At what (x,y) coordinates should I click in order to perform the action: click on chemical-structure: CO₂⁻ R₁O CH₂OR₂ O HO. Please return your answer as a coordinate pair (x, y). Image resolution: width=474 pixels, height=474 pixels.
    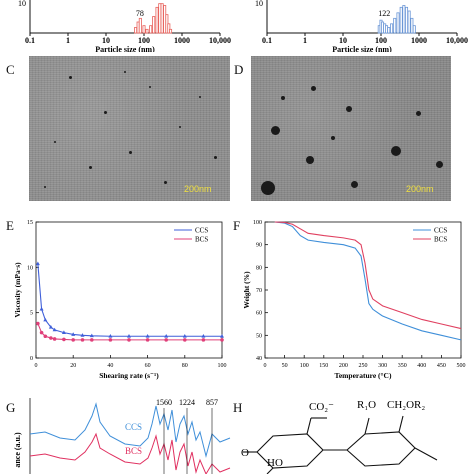
    Looking at the image, I should click on (339, 436).